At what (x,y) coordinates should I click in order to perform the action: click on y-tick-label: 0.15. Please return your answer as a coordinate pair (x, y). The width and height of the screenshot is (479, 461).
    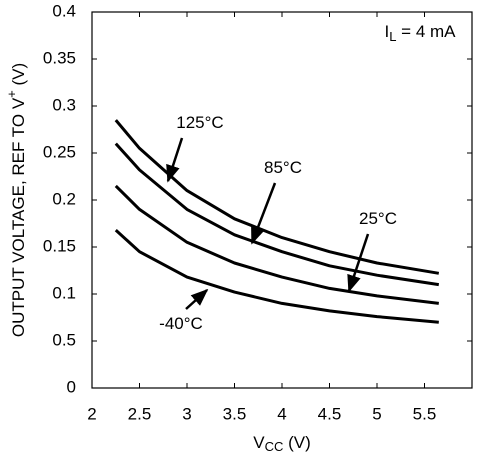
    Looking at the image, I should click on (59, 245).